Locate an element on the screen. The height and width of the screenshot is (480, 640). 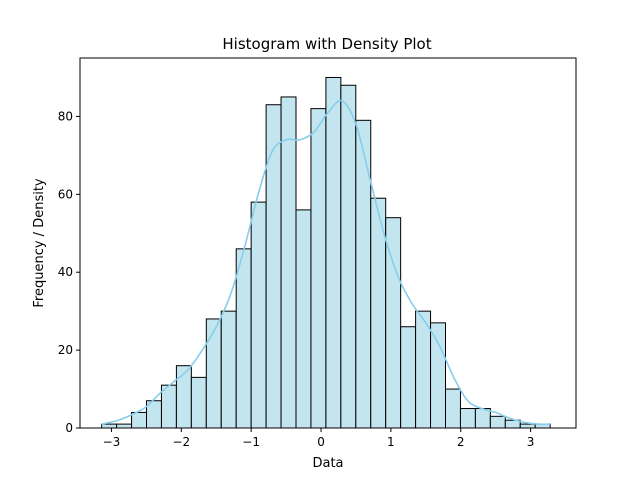
y-tick-label: 20 is located at coordinates (65, 350).